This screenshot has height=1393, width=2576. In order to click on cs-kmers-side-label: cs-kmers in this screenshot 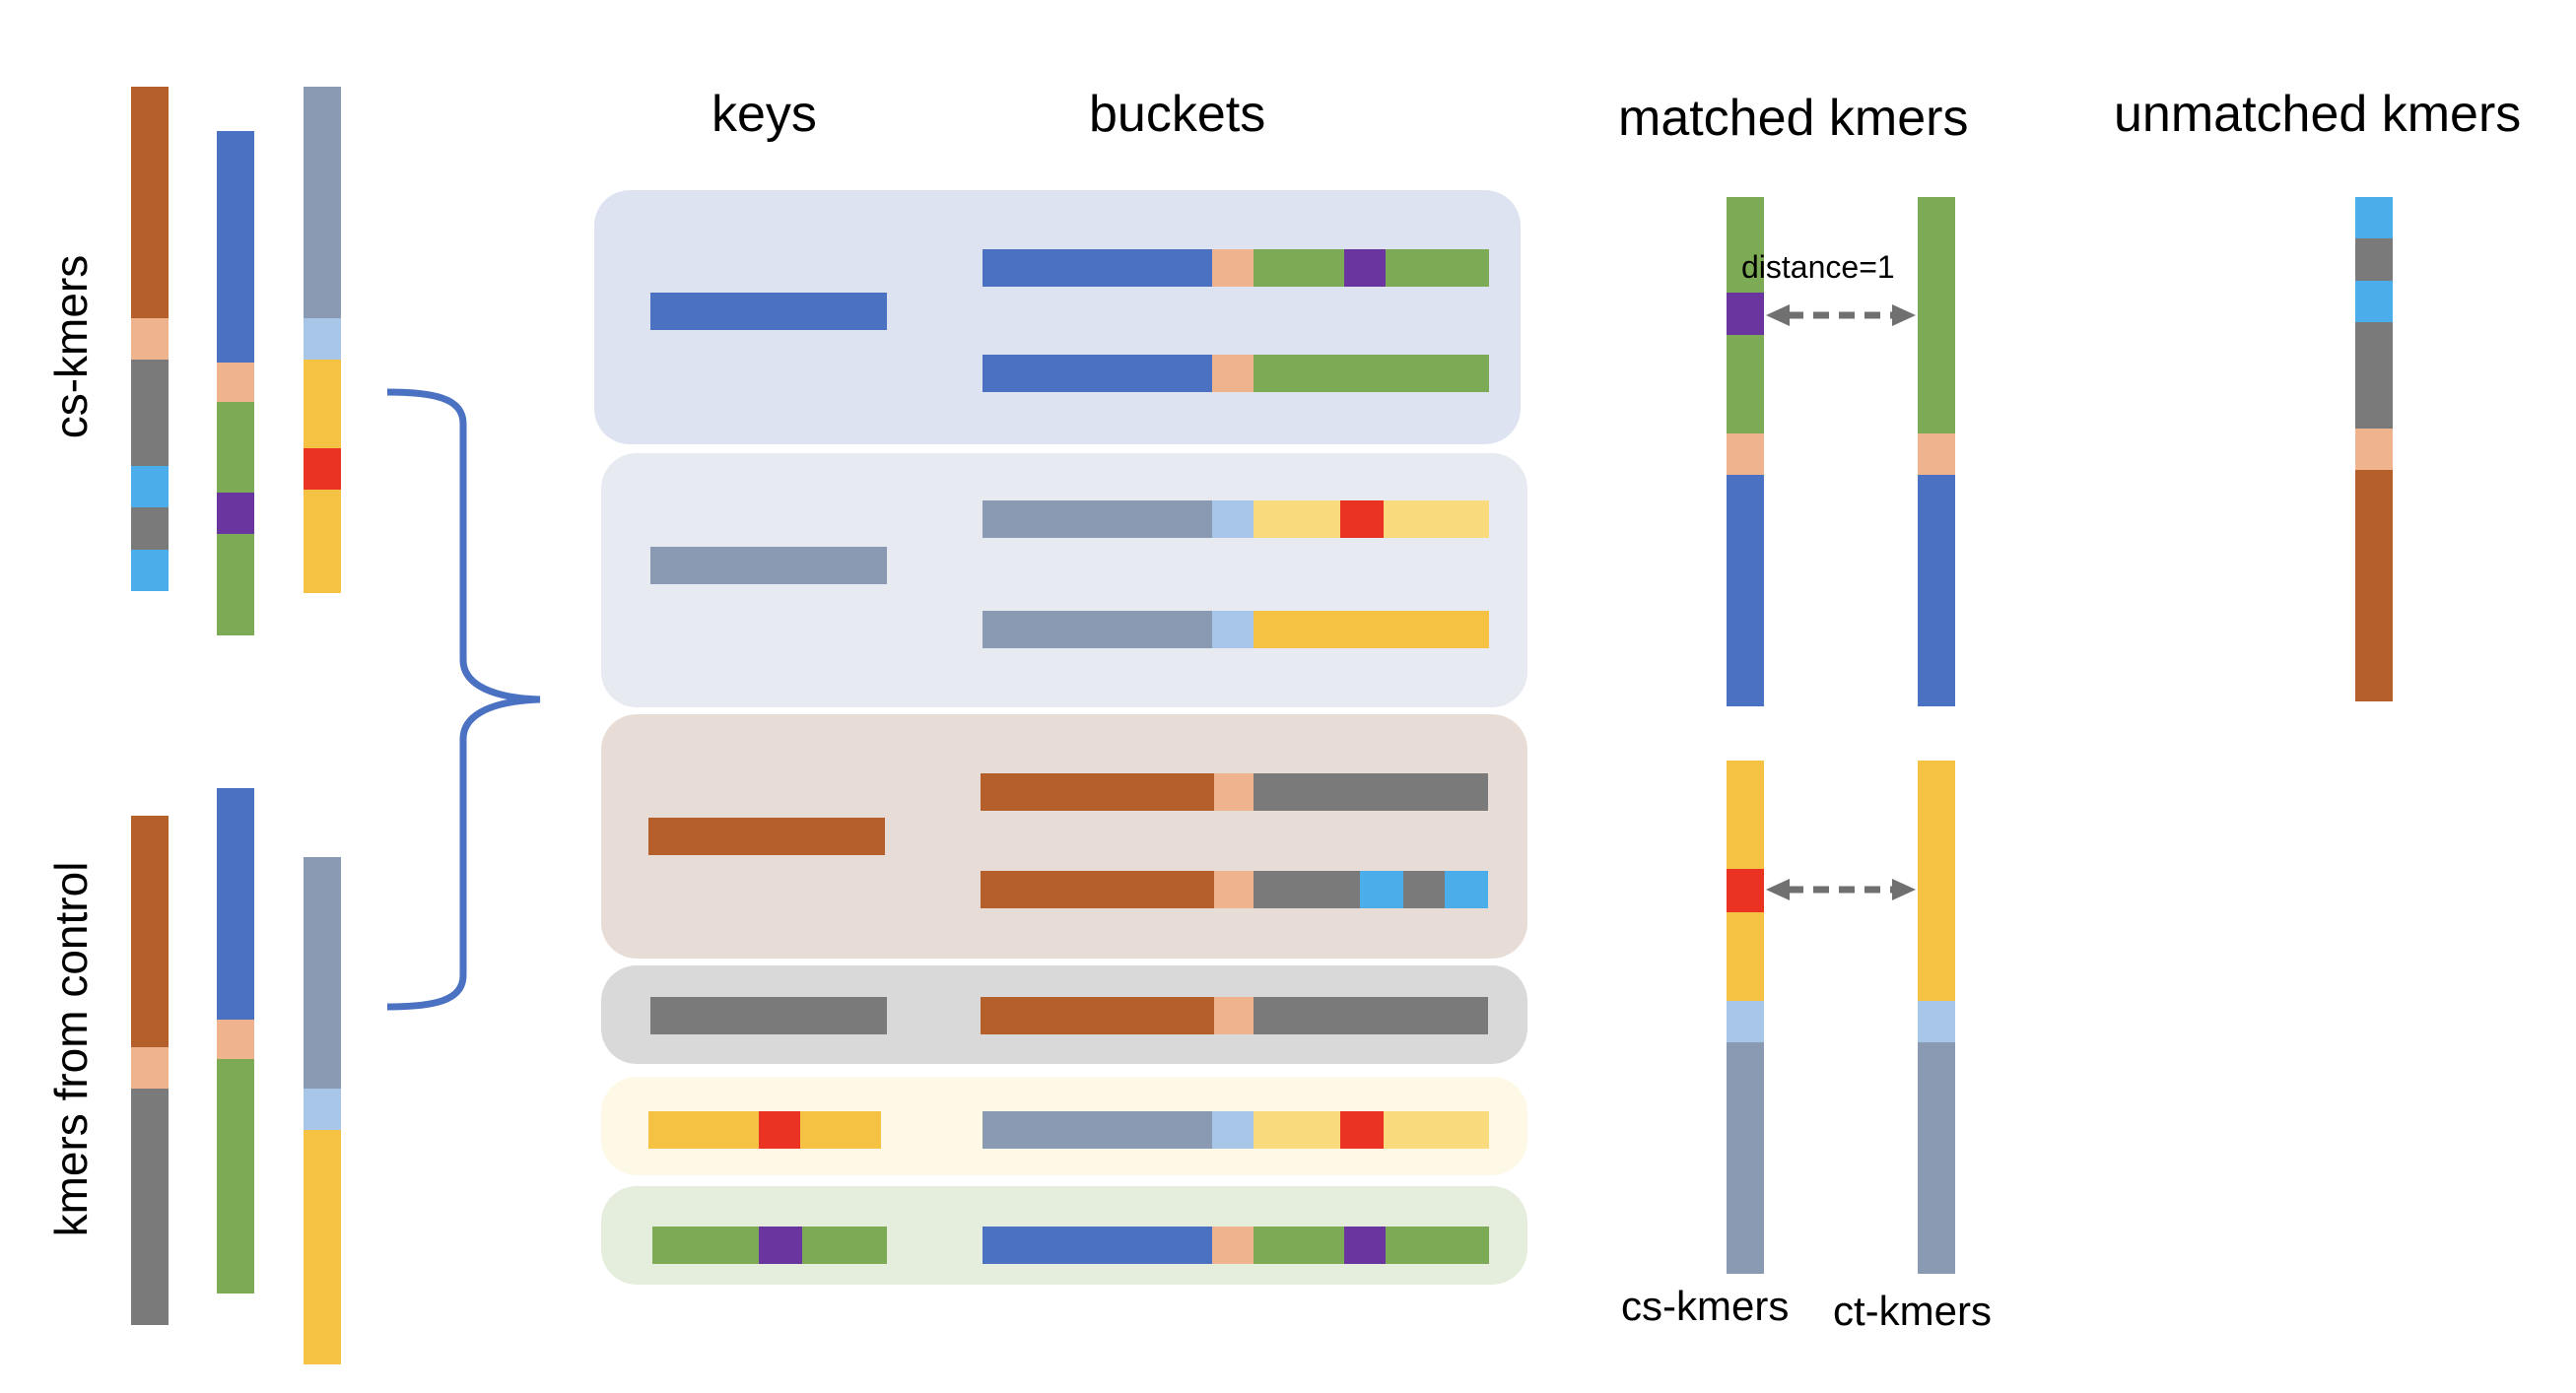, I will do `click(71, 346)`.